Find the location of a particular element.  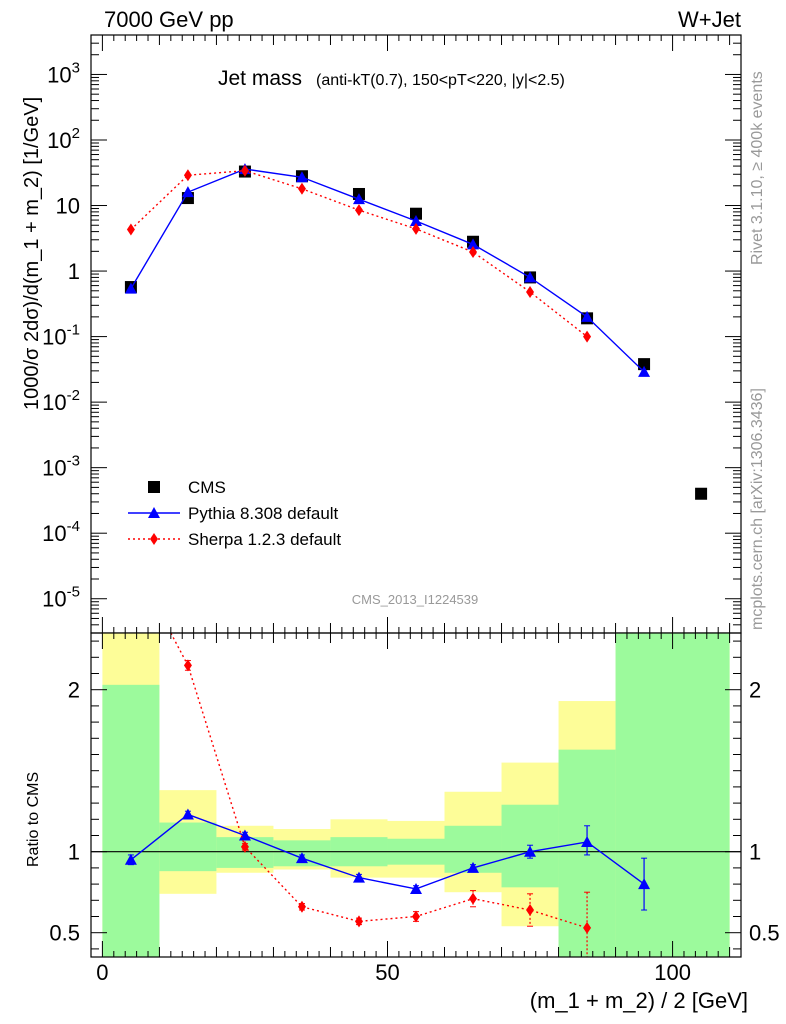

legend-sherpa-marker is located at coordinates (154, 539).